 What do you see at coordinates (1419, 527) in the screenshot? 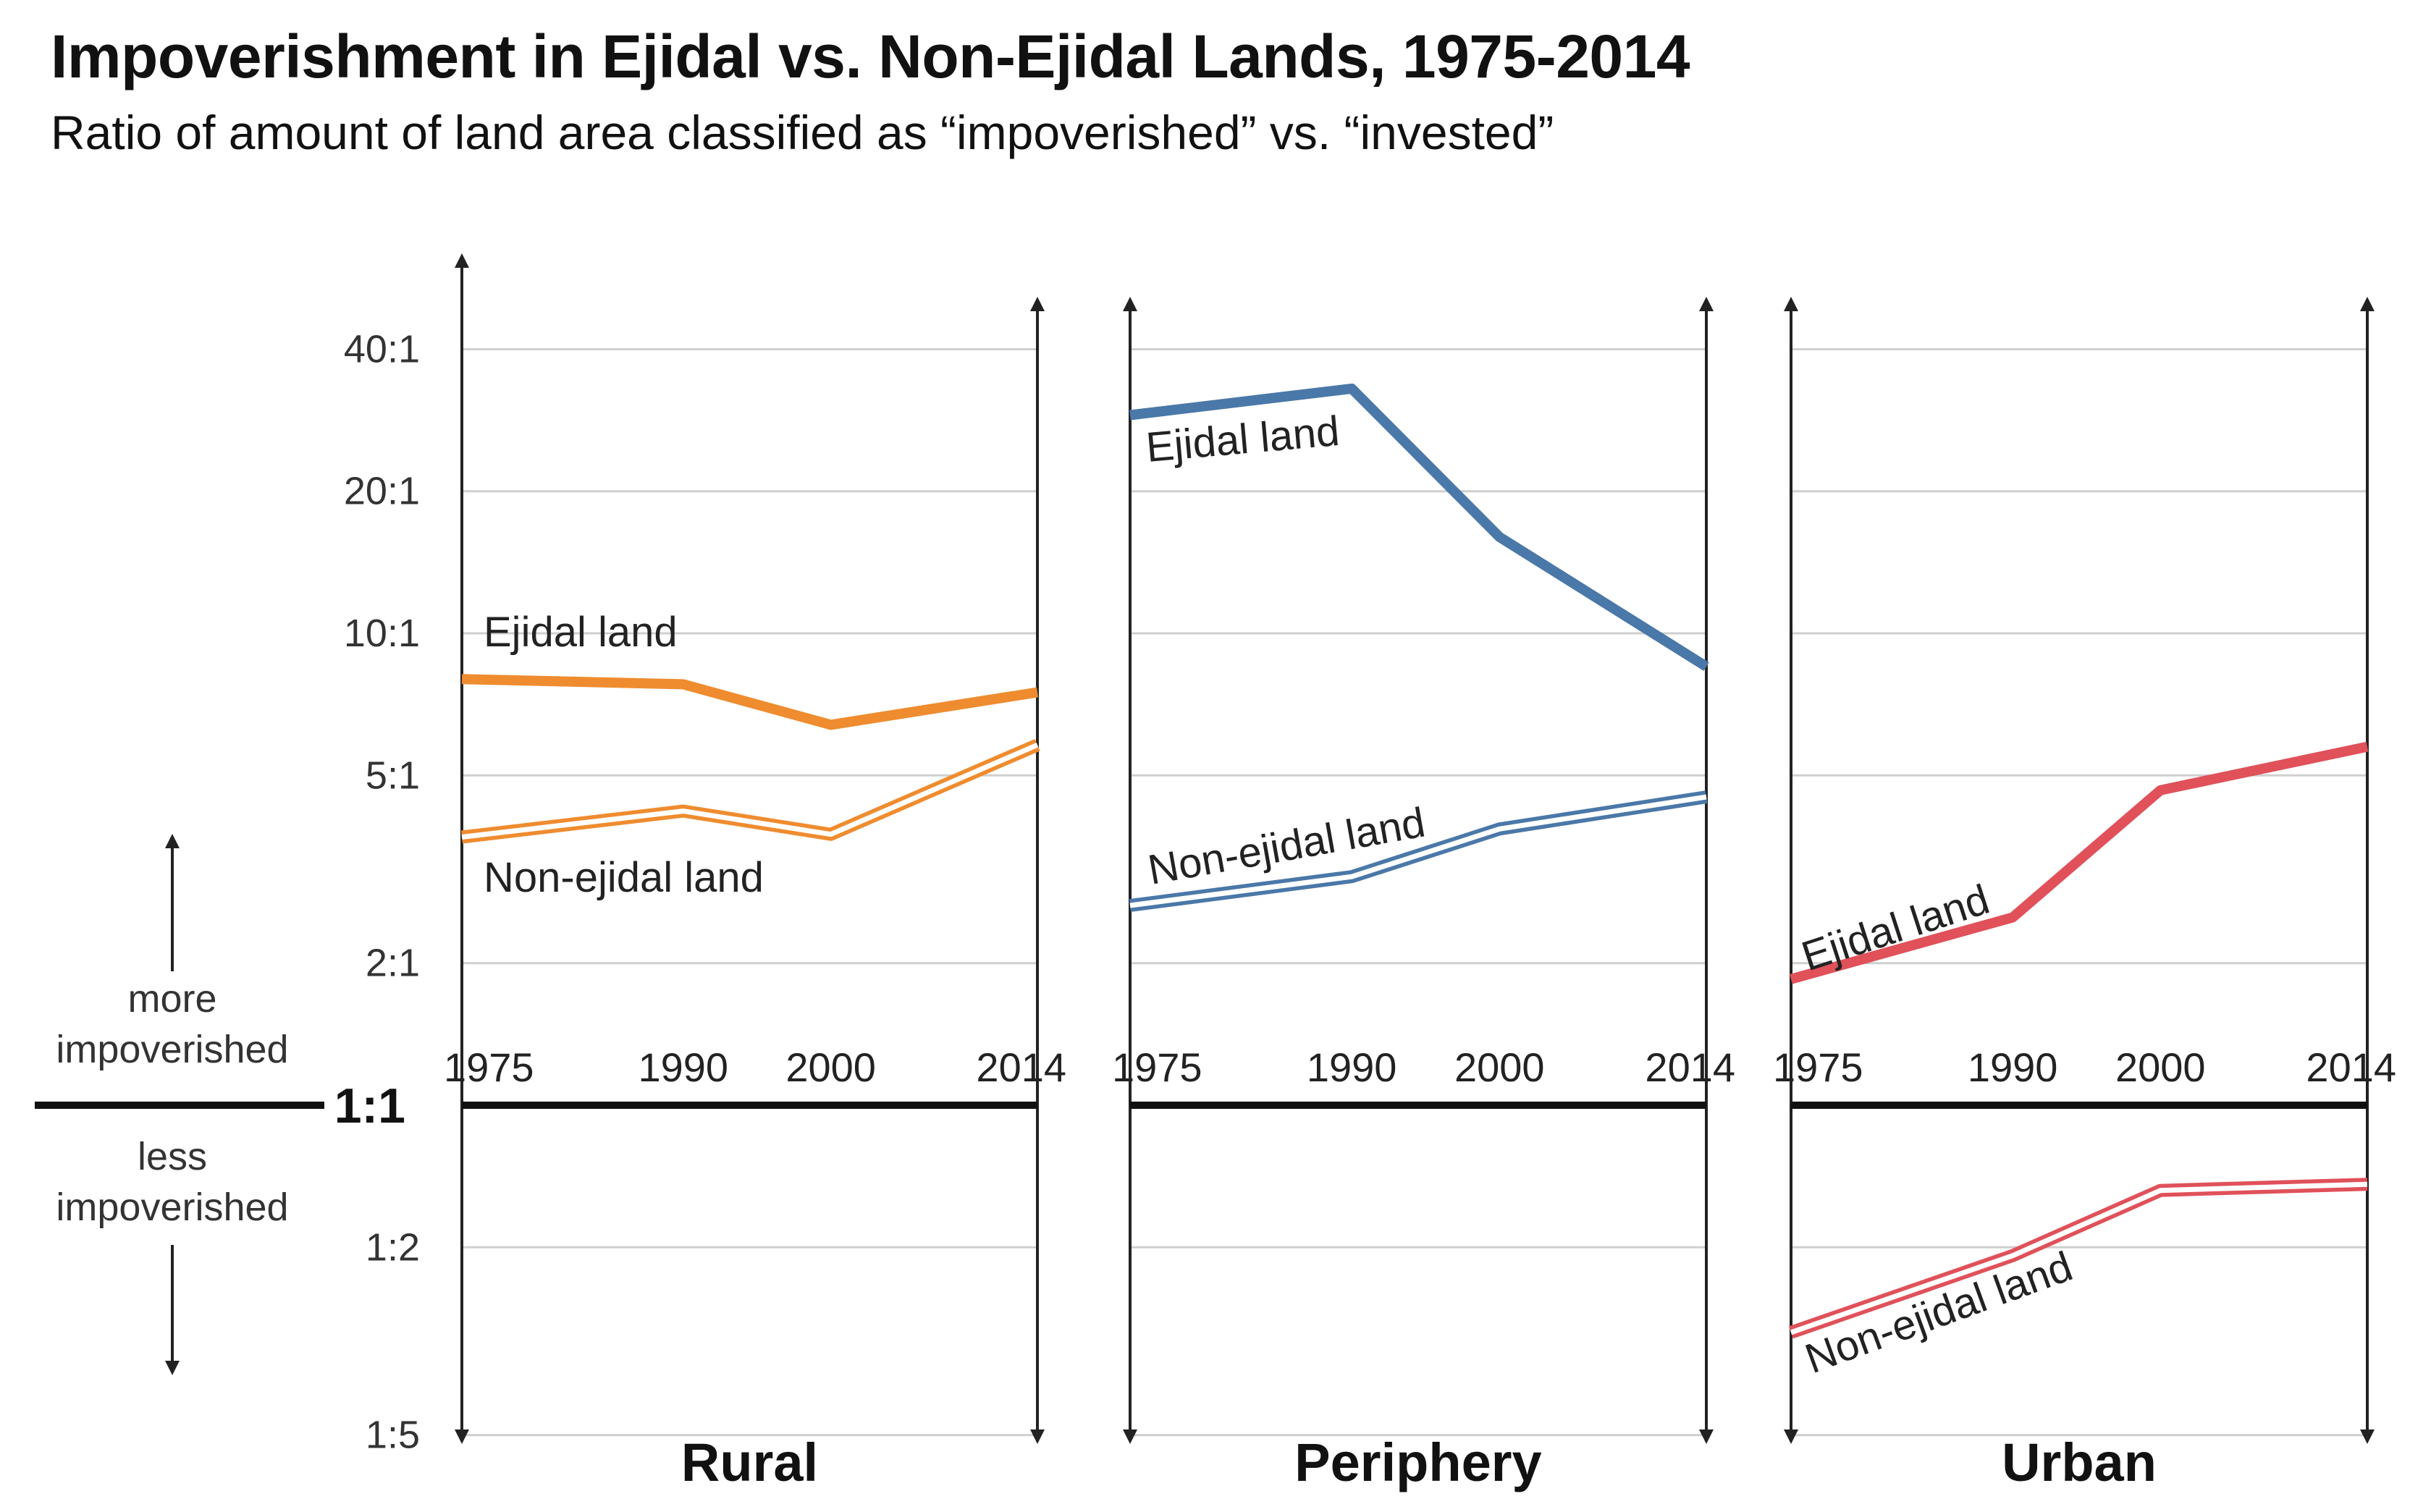
I see `periphery-ejidal-line` at bounding box center [1419, 527].